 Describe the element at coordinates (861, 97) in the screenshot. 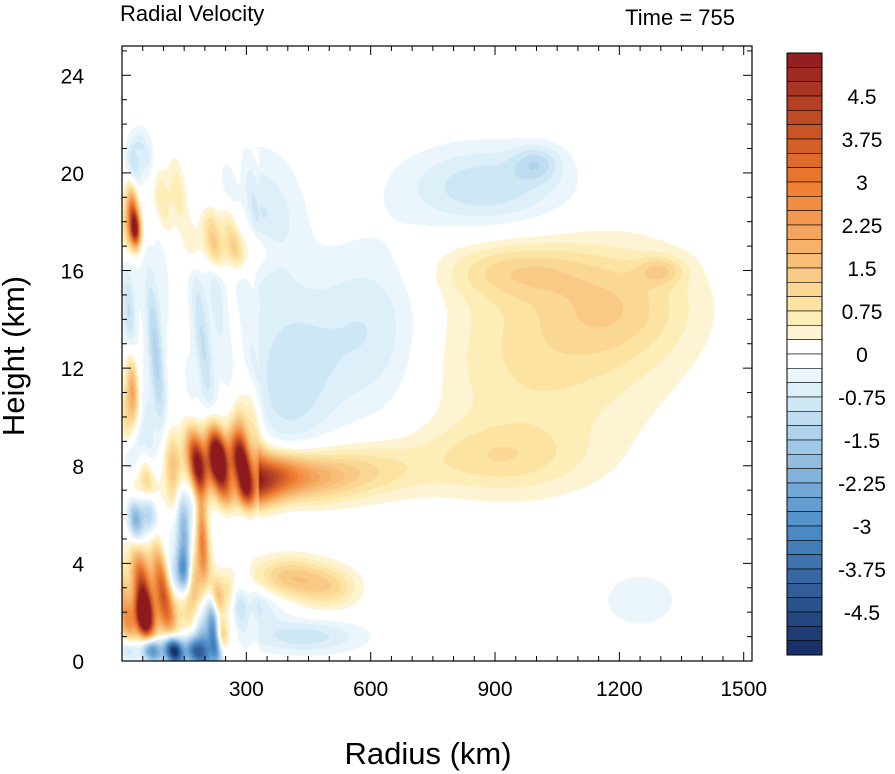

I see `colorbar-label: 4.5` at that location.